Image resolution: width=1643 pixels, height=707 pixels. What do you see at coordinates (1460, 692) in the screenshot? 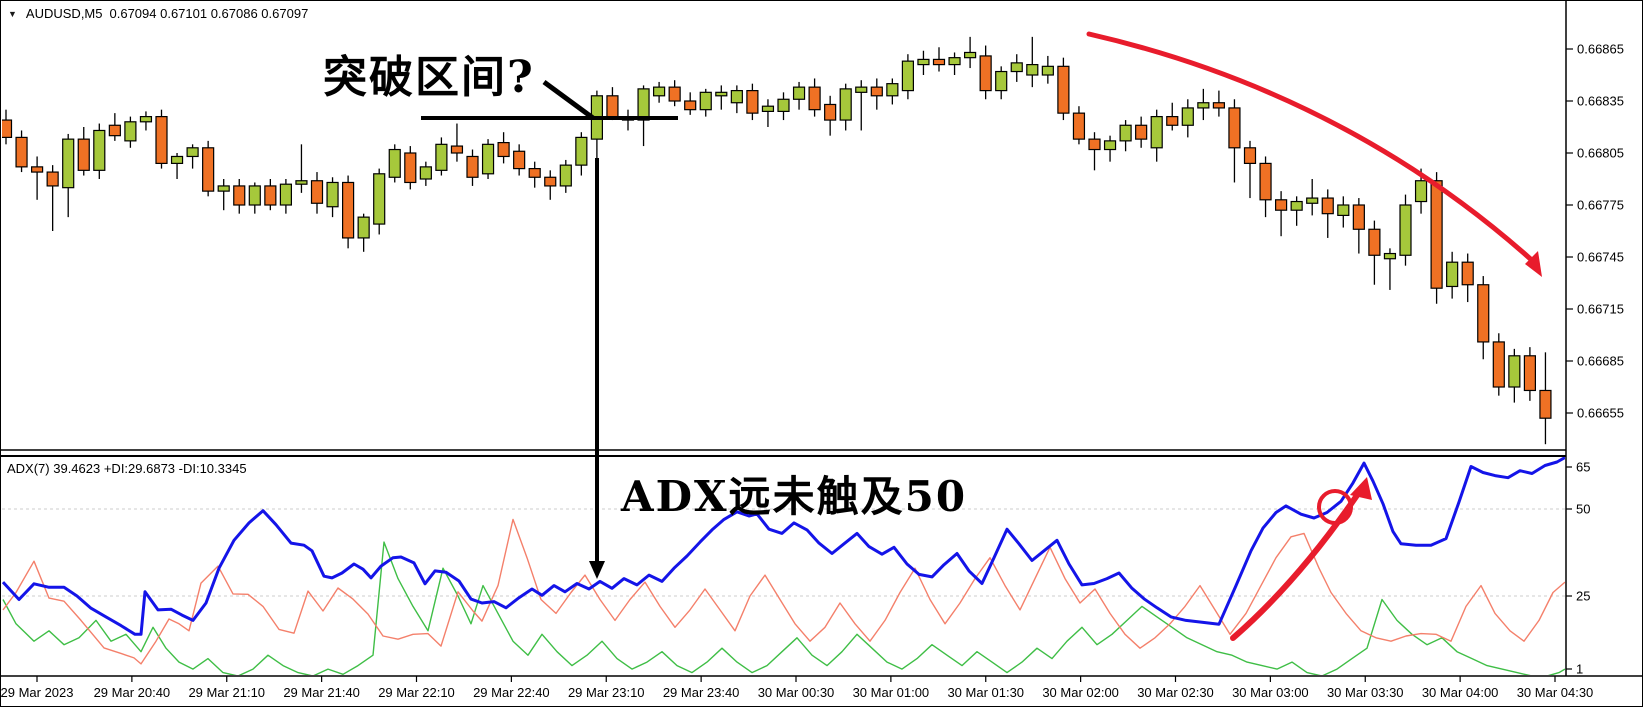
I see `time-axis-label: 30 Mar 04:00` at bounding box center [1460, 692].